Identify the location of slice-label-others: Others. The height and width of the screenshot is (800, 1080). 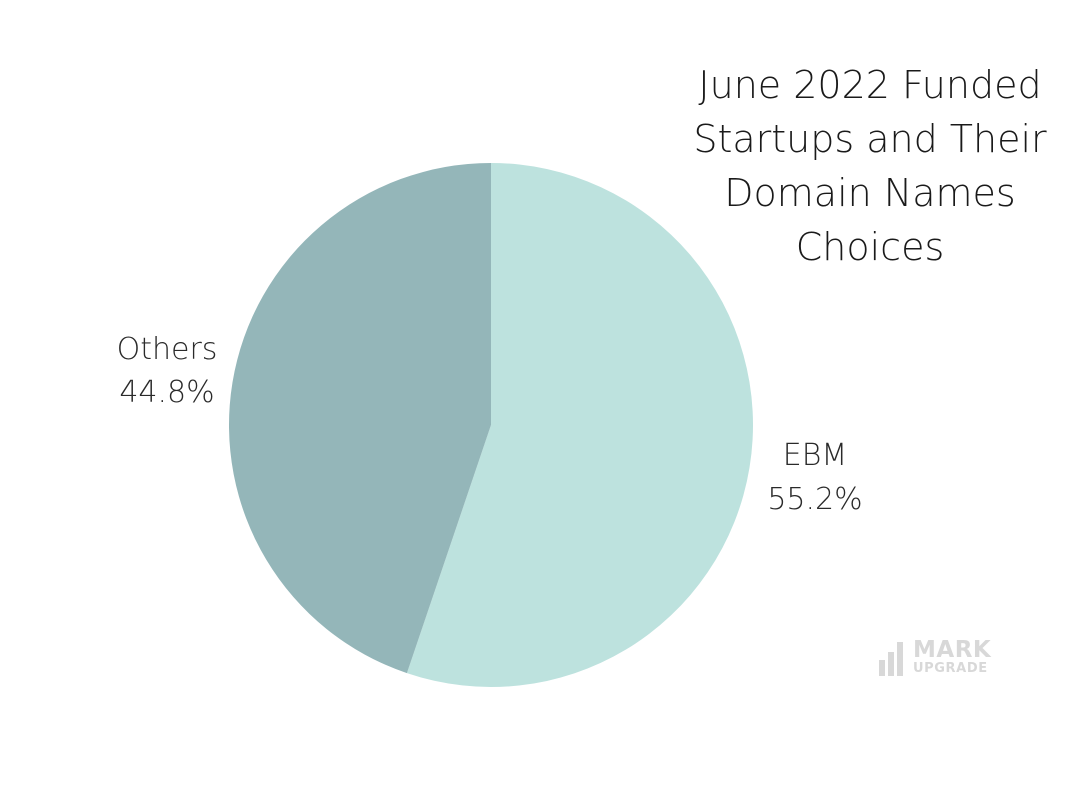
(167, 349).